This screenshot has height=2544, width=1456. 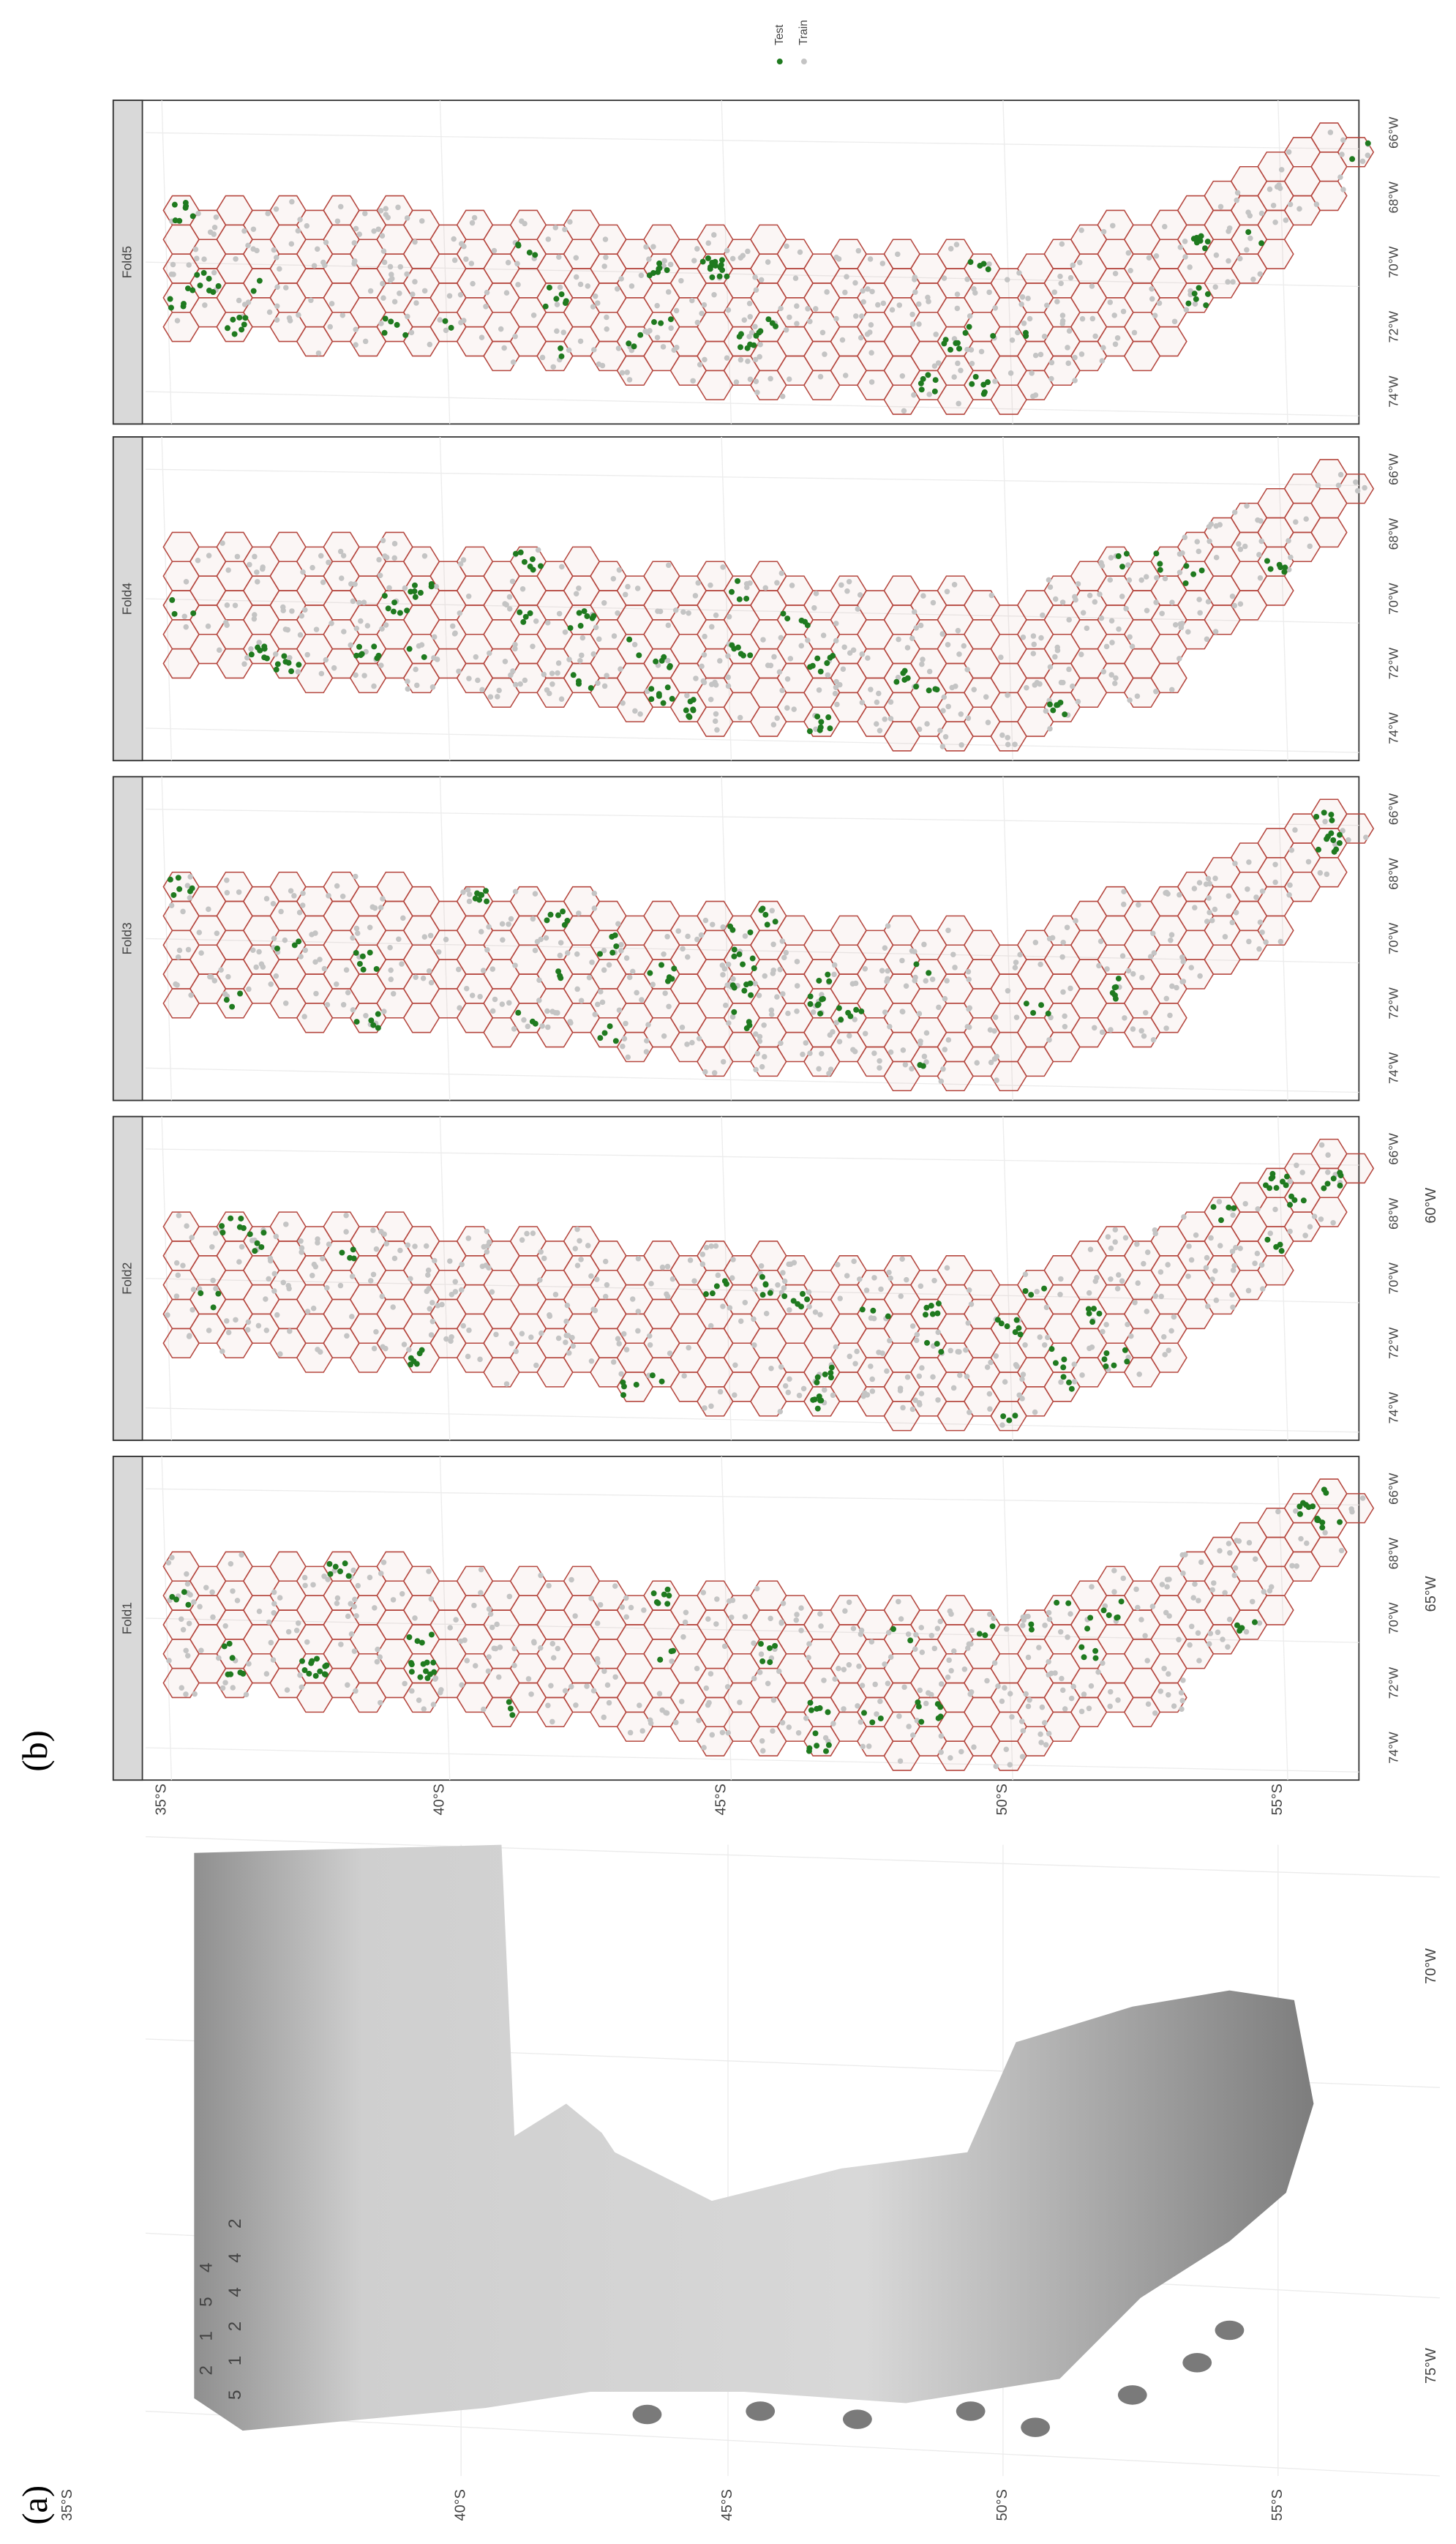 I want to click on hex-label: 5 1 2 4 4 2, so click(x=235, y=2305).